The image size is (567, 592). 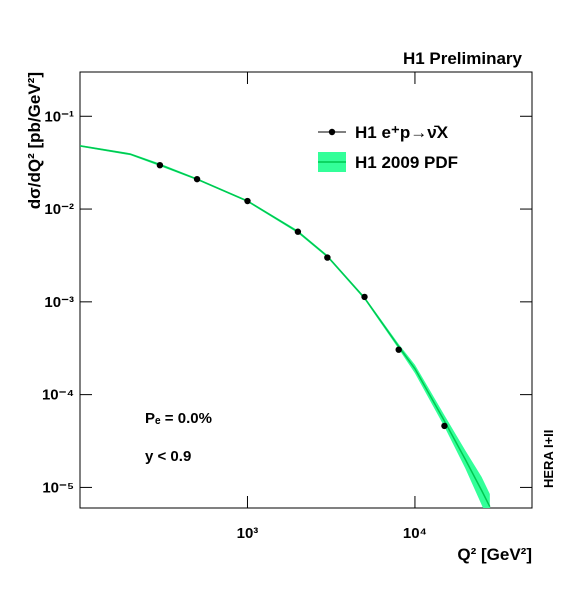 I want to click on y-tick-label: 10⁻⁵, so click(x=58, y=487).